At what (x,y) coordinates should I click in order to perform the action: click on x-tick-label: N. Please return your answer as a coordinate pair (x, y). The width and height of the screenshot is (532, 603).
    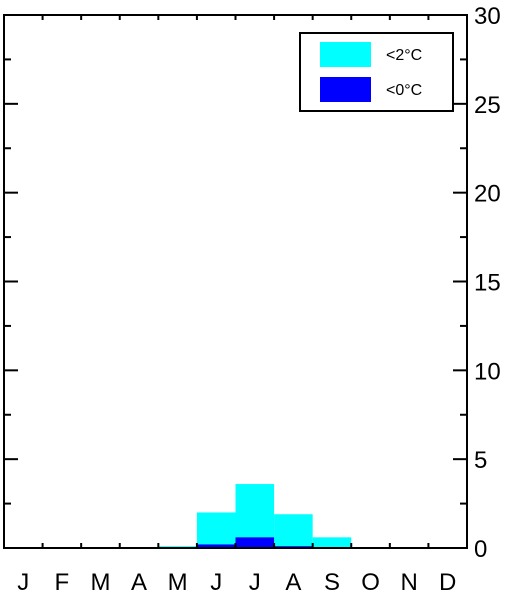
    Looking at the image, I should click on (408, 582).